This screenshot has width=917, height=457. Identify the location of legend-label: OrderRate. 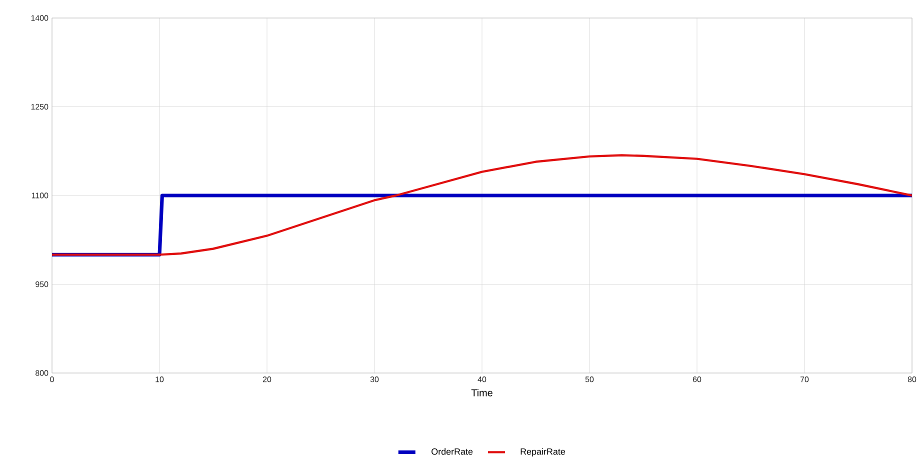
(452, 451).